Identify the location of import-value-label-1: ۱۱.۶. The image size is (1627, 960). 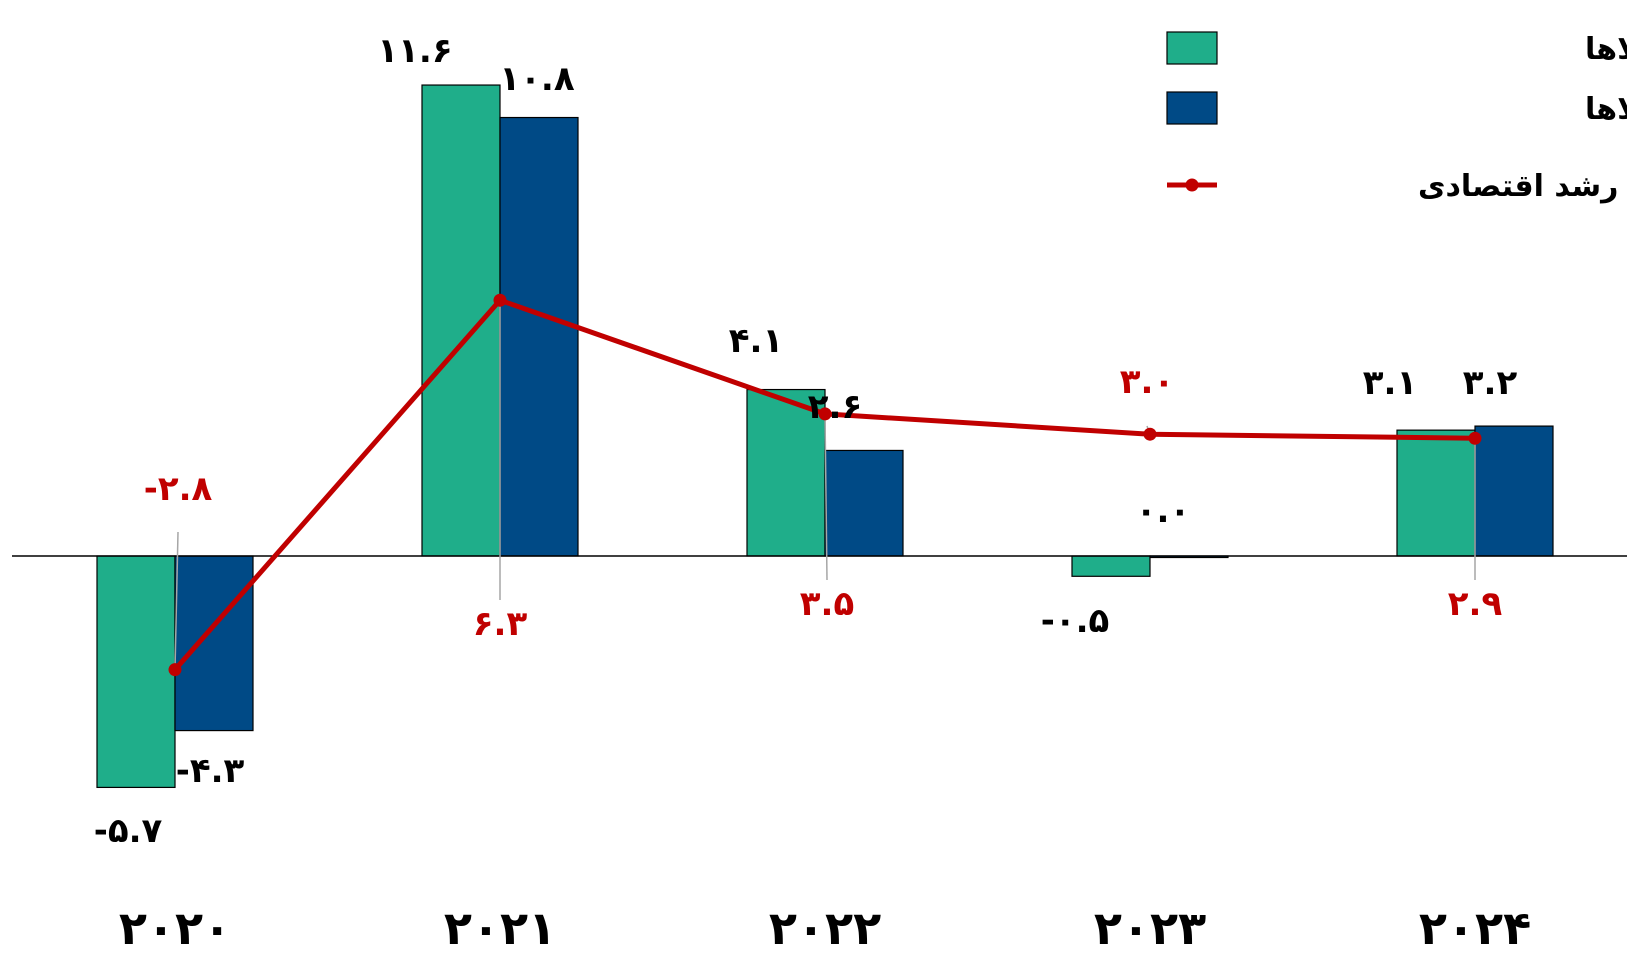
(414, 51).